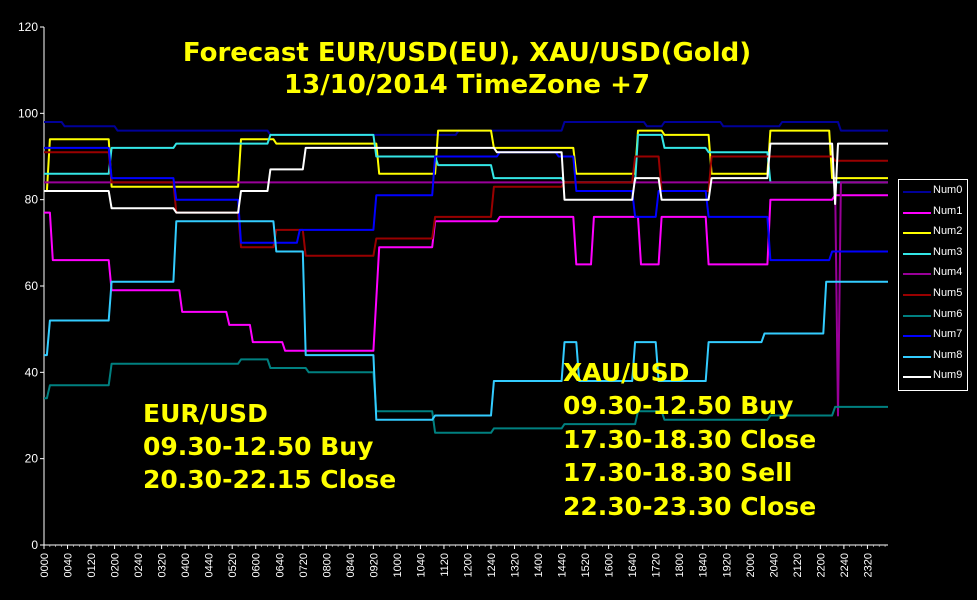  What do you see at coordinates (398, 565) in the screenshot?
I see `x-tick-label-1000: 1000` at bounding box center [398, 565].